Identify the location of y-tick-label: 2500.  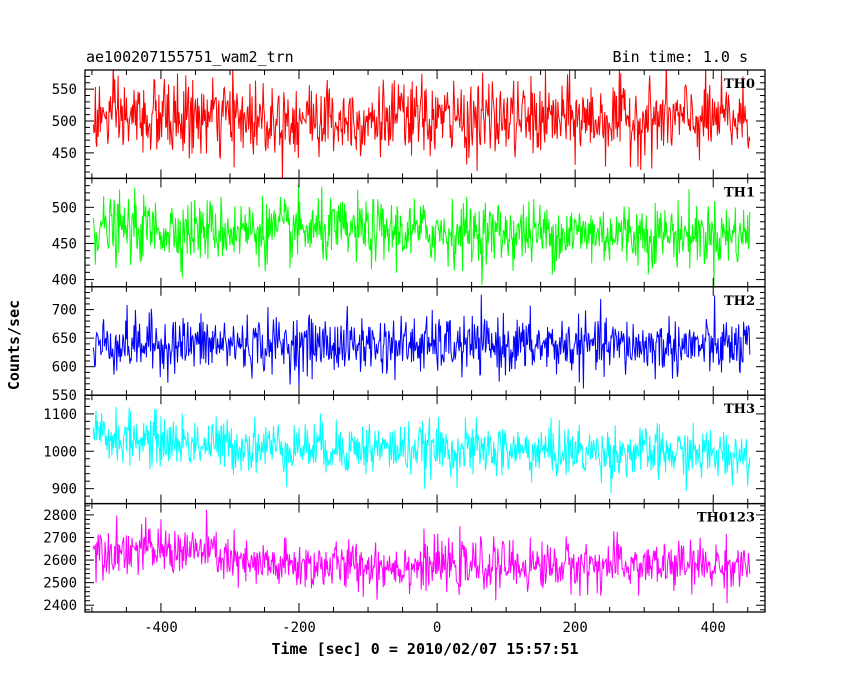
(60, 584).